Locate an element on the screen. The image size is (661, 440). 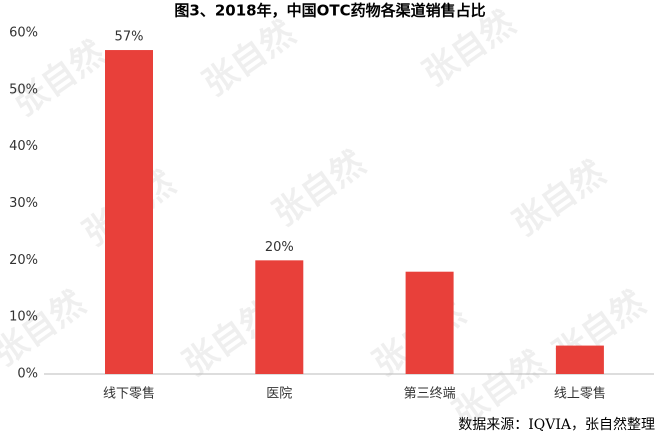
source-note: 数据来源：IQVIA，张自然整理 is located at coordinates (556, 424).